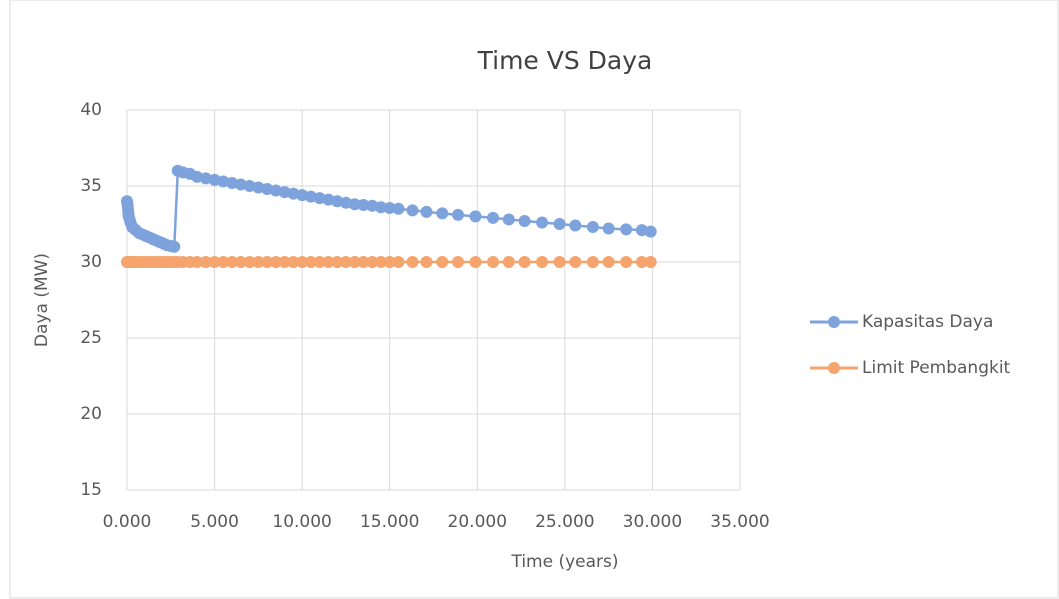  I want to click on chart-title: Time VS Daya, so click(565, 60).